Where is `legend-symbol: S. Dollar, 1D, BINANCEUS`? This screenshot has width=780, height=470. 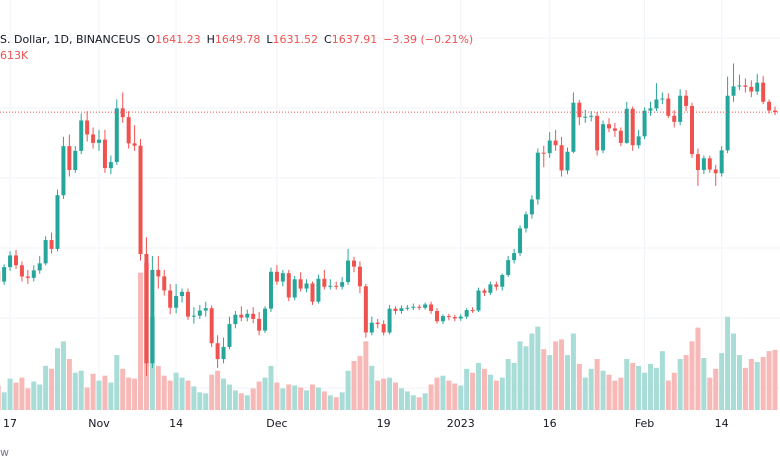
legend-symbol: S. Dollar, 1D, BINANCEUS is located at coordinates (70, 39).